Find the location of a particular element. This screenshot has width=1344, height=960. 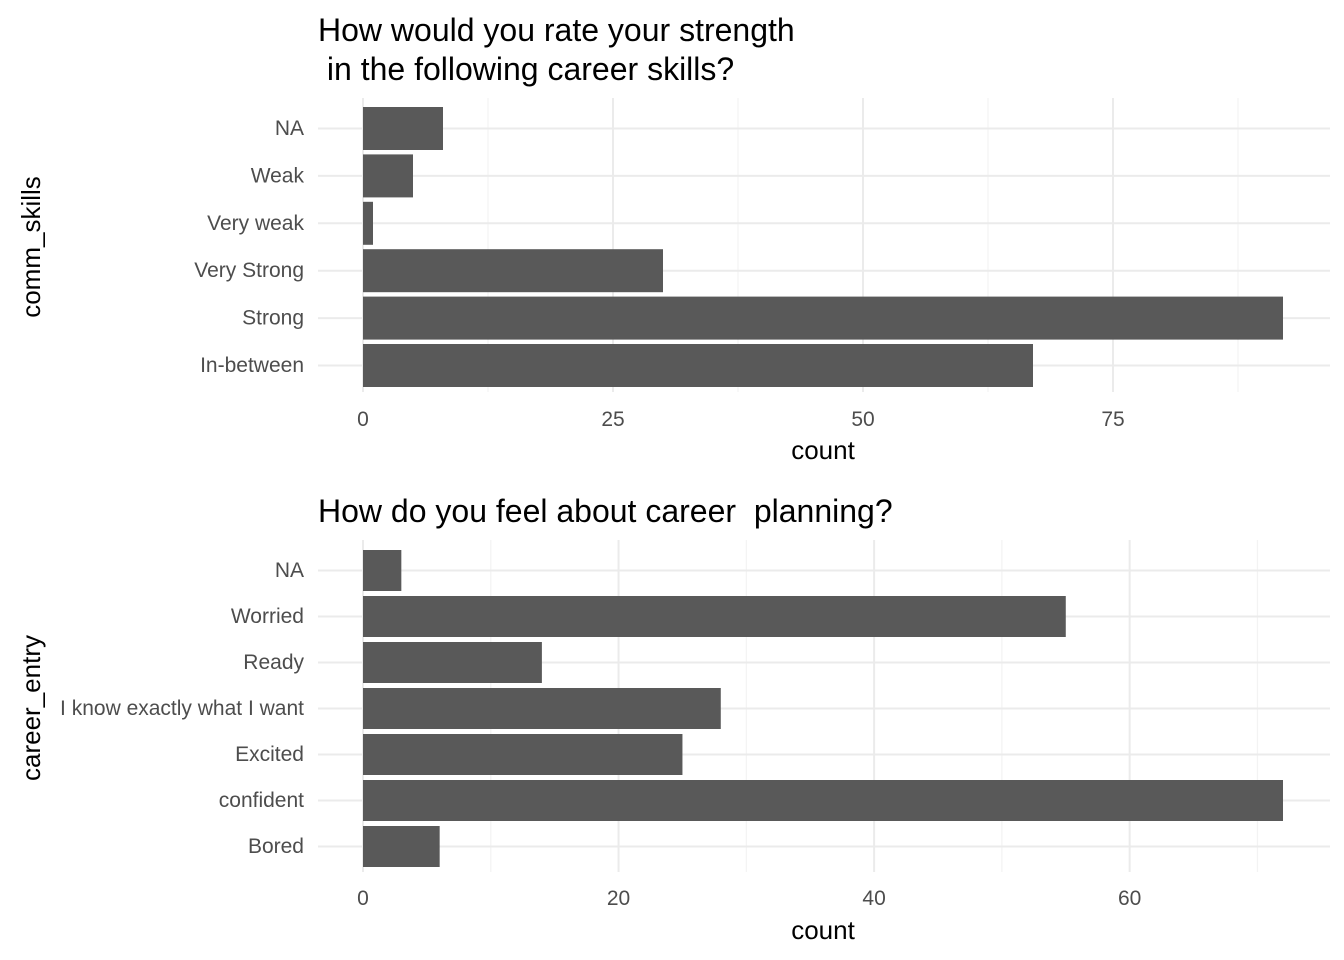

y-tick-label: Strong is located at coordinates (273, 318).